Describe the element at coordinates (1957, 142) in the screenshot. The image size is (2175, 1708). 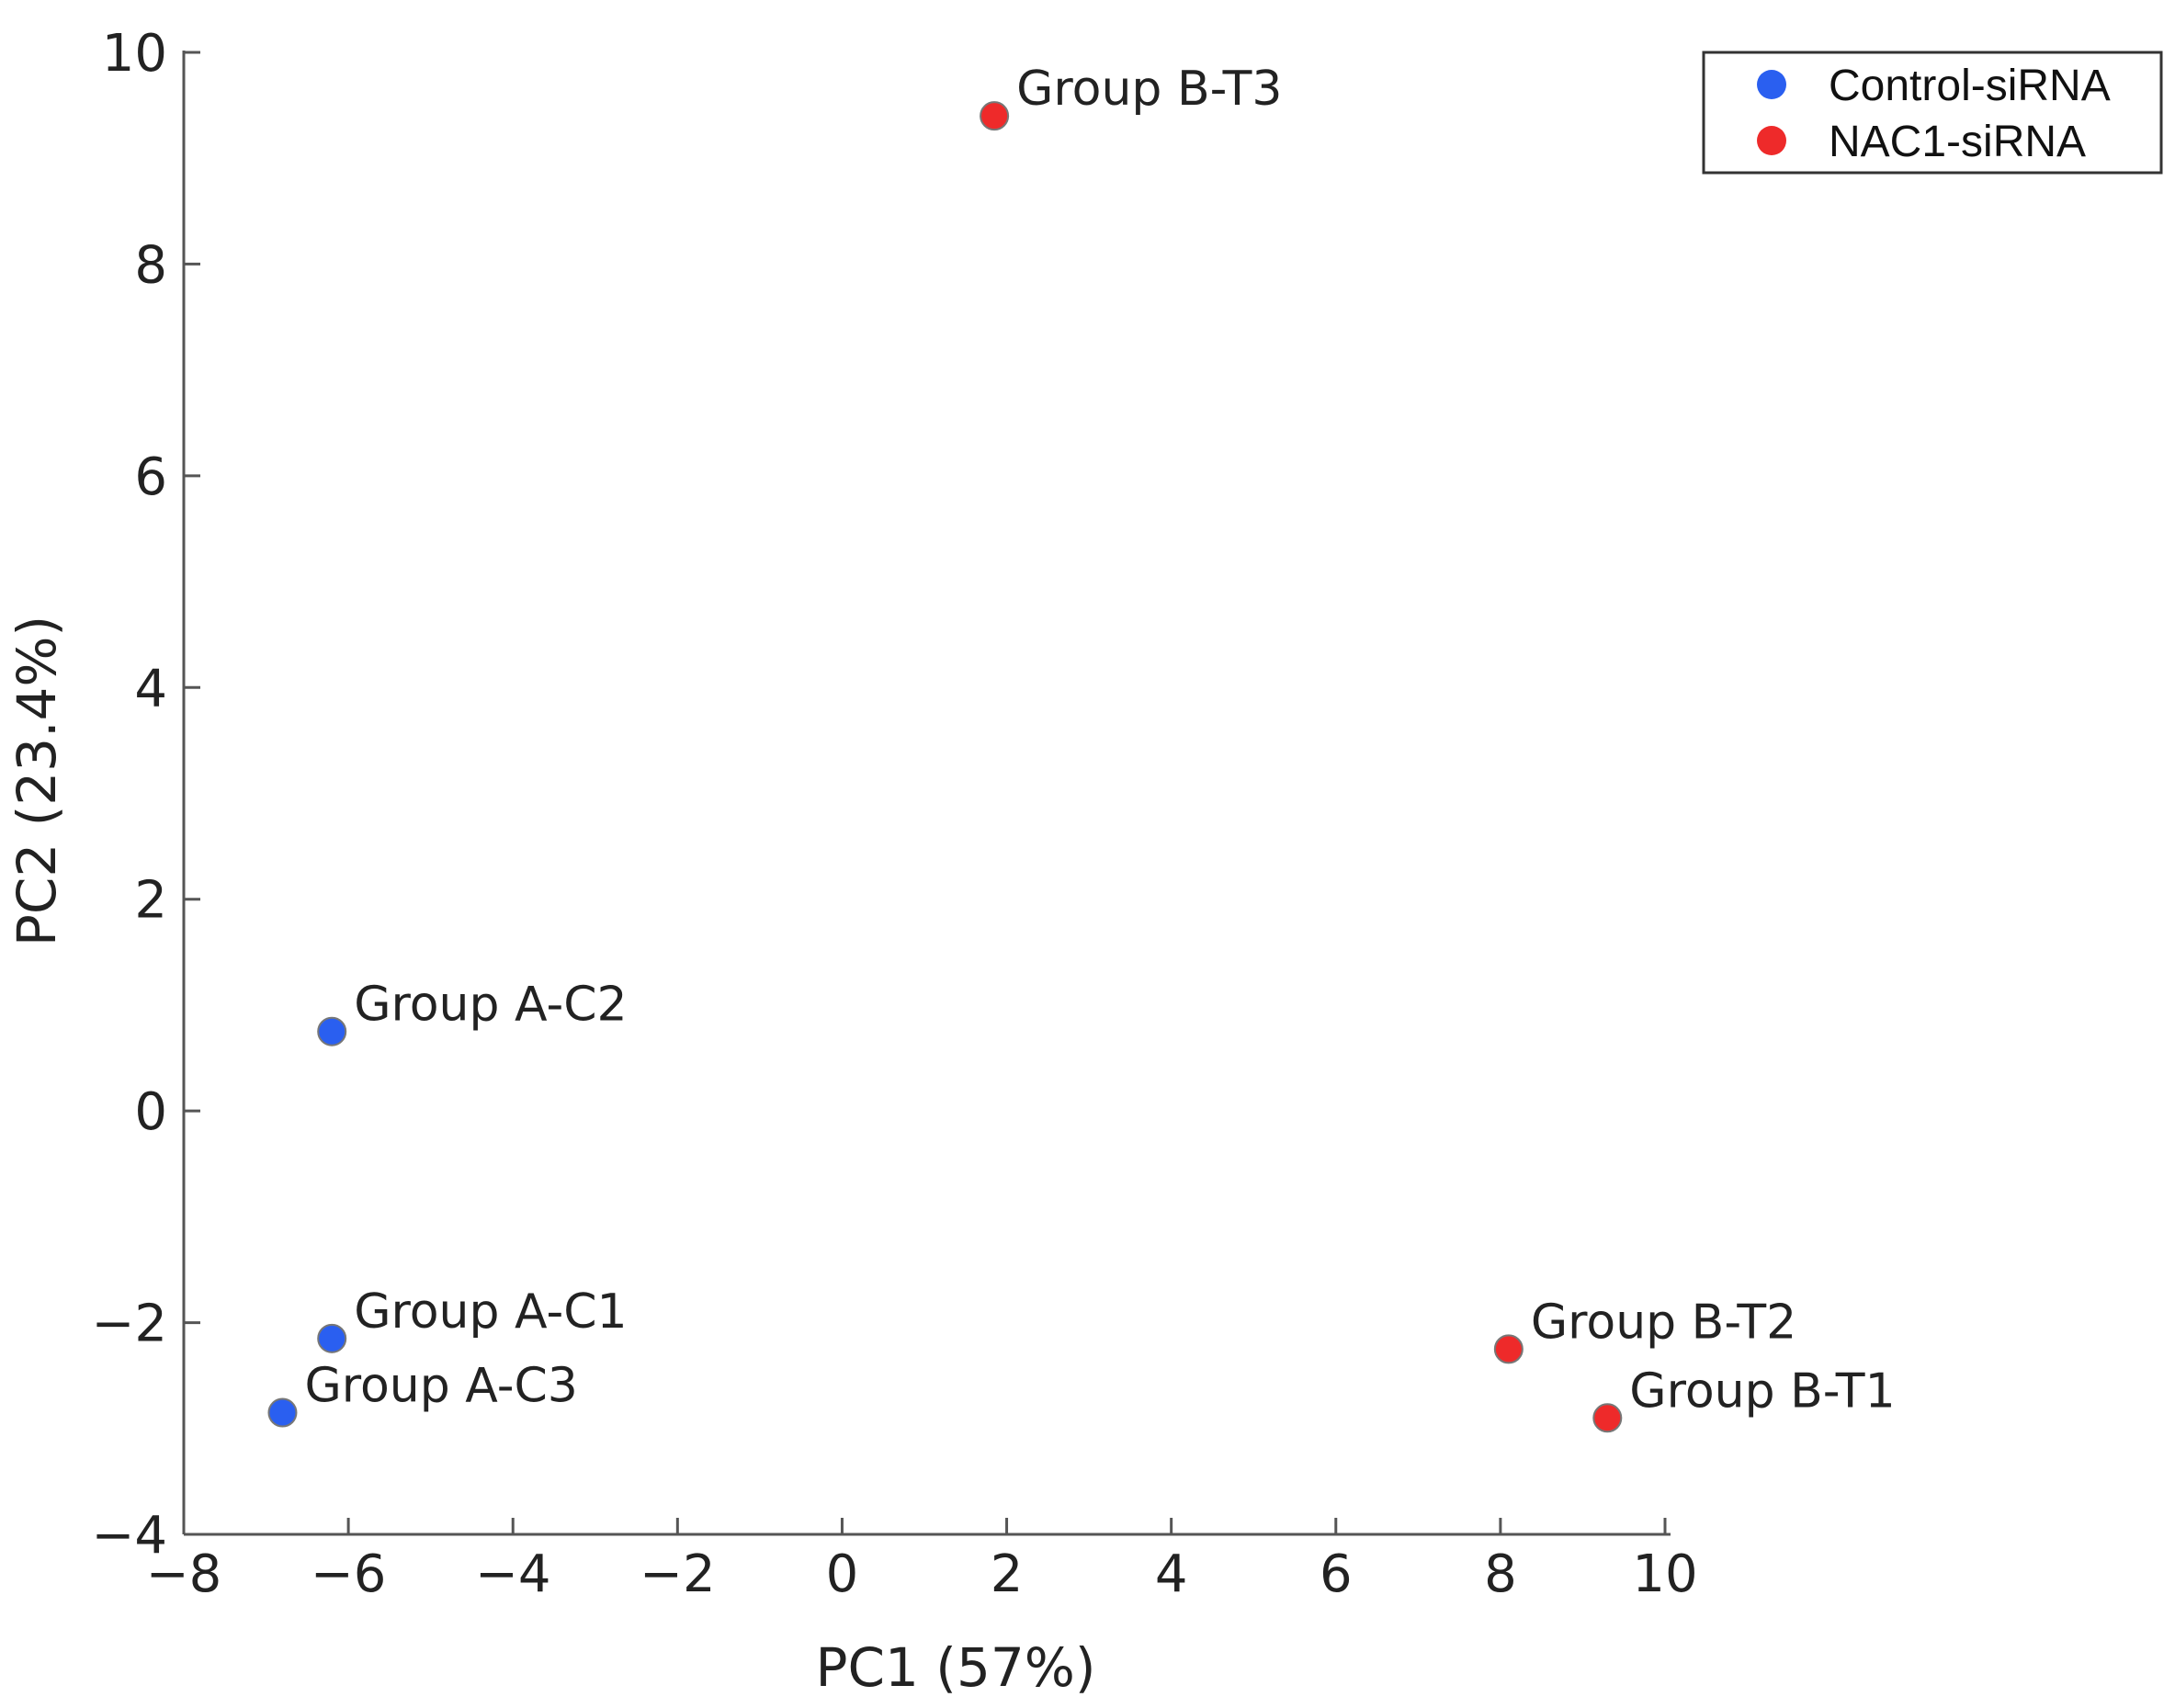
I see `legend-label-nac1: NAC1-siRNA` at that location.